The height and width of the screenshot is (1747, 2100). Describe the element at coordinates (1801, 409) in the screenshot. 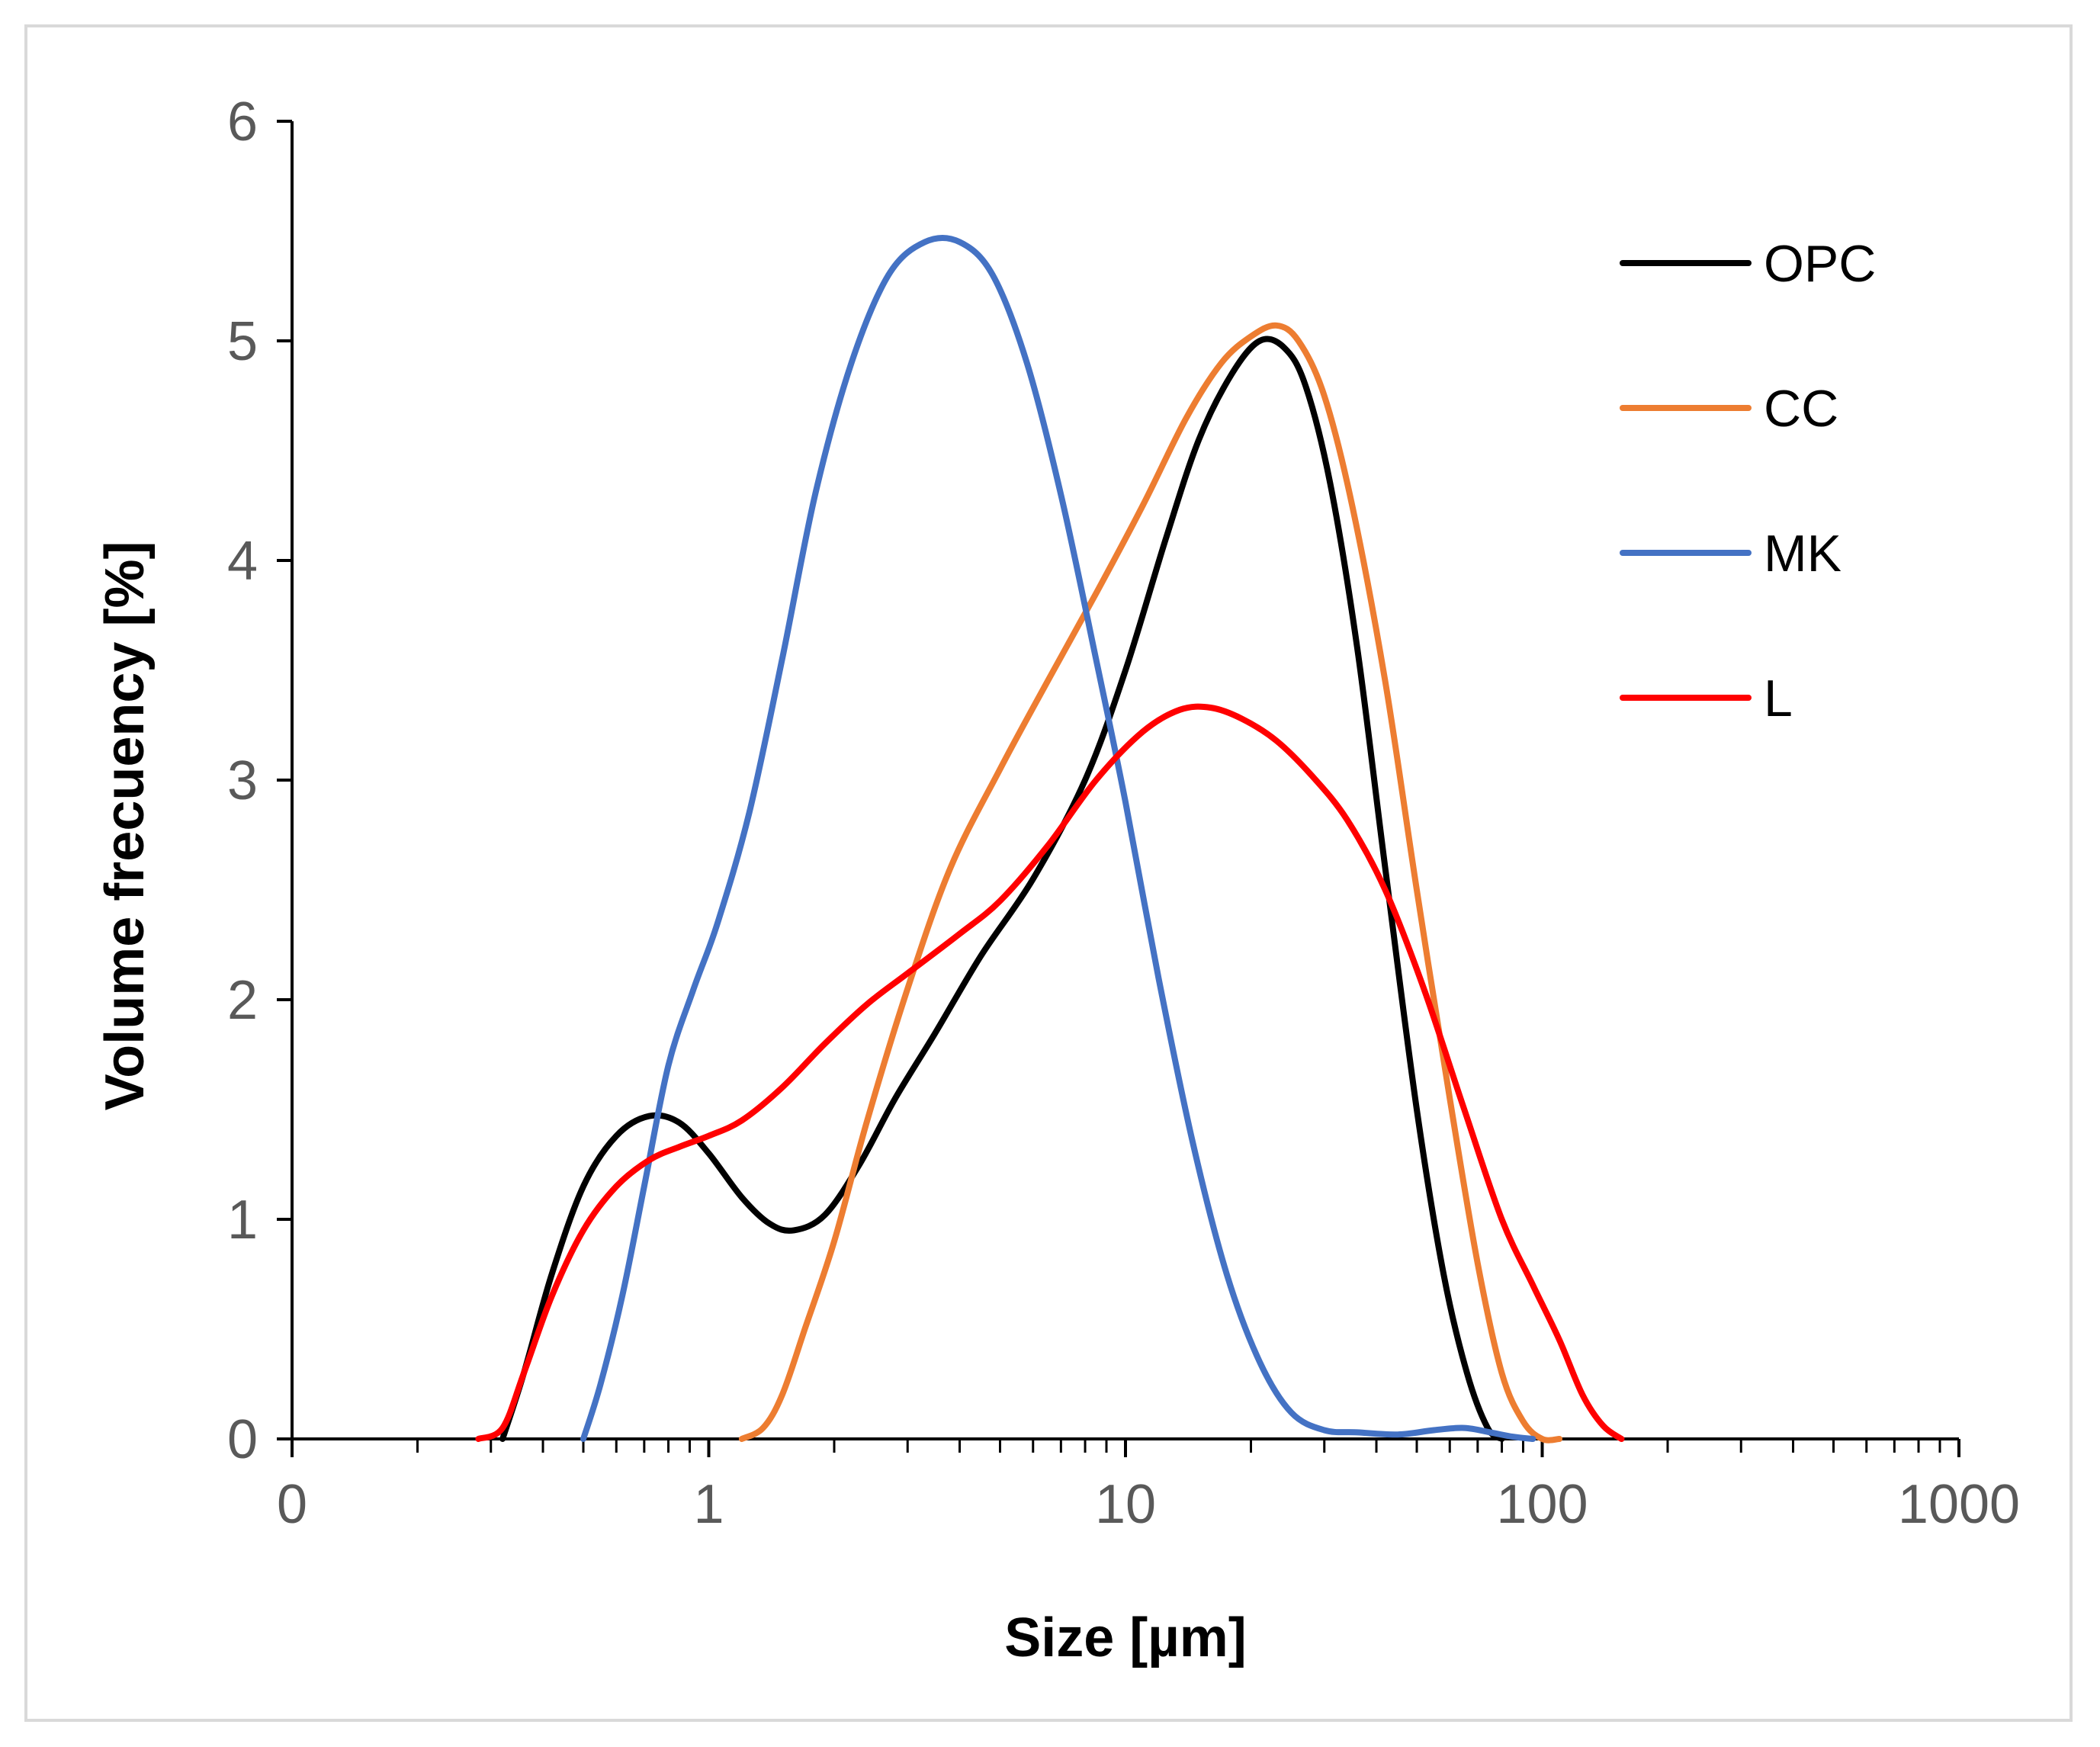

I see `legend-label-cc: CC` at that location.